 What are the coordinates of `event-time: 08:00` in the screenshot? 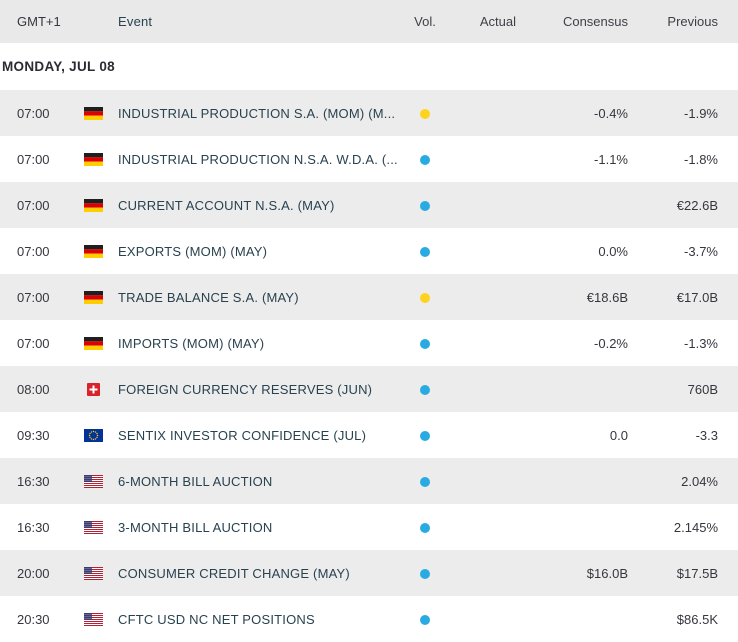 It's located at (33, 389).